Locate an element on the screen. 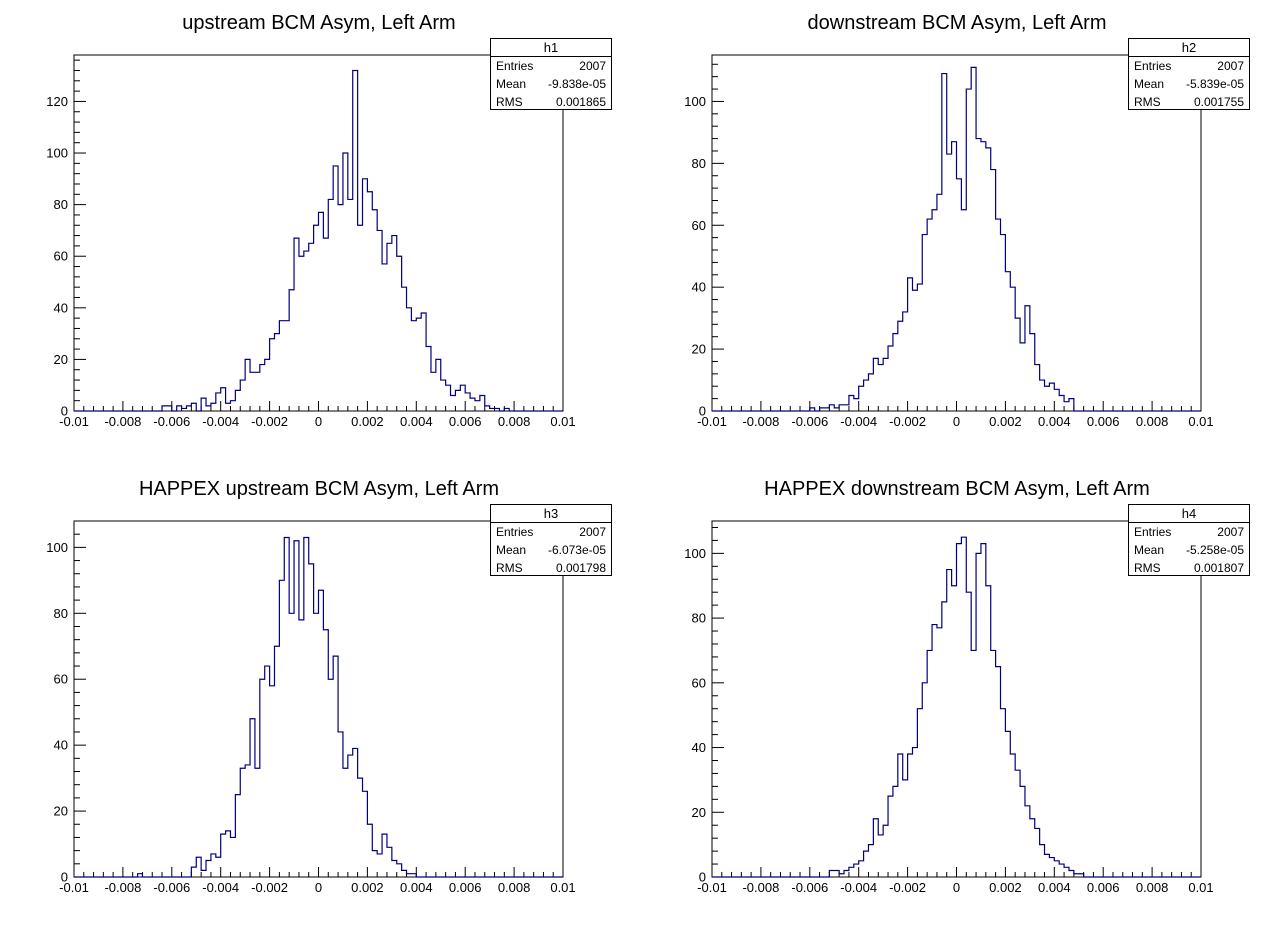 This screenshot has width=1276, height=932. stats-box: h1 Entries 2007 Mean -9.838e-05 RMS 0.001865 is located at coordinates (551, 74).